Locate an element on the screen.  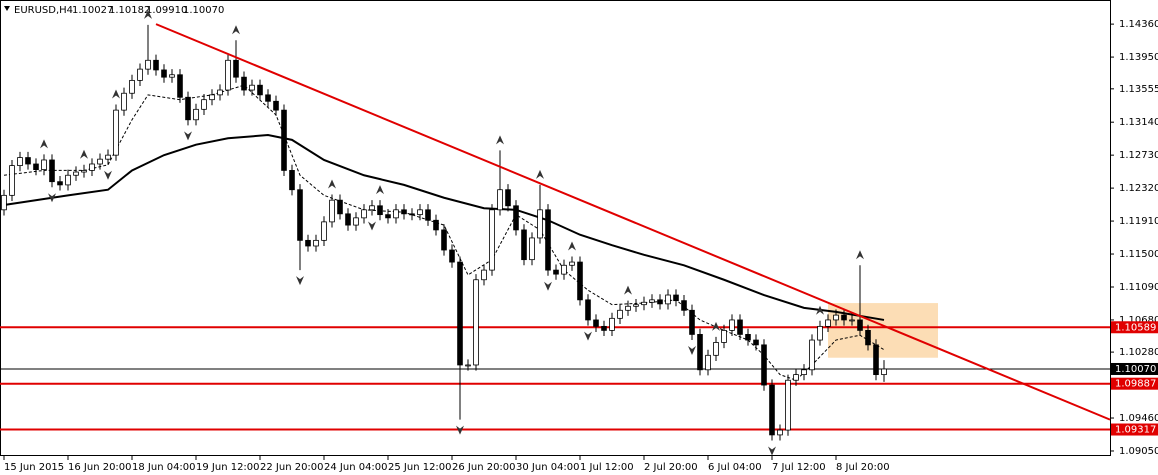
y-tick-label: 1.14360 is located at coordinates (1138, 24).